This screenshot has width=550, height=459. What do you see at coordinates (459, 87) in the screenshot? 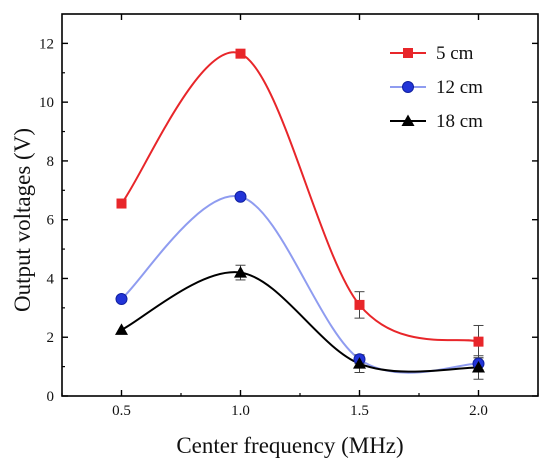
I see `legend-label-1: 12 cm` at bounding box center [459, 87].